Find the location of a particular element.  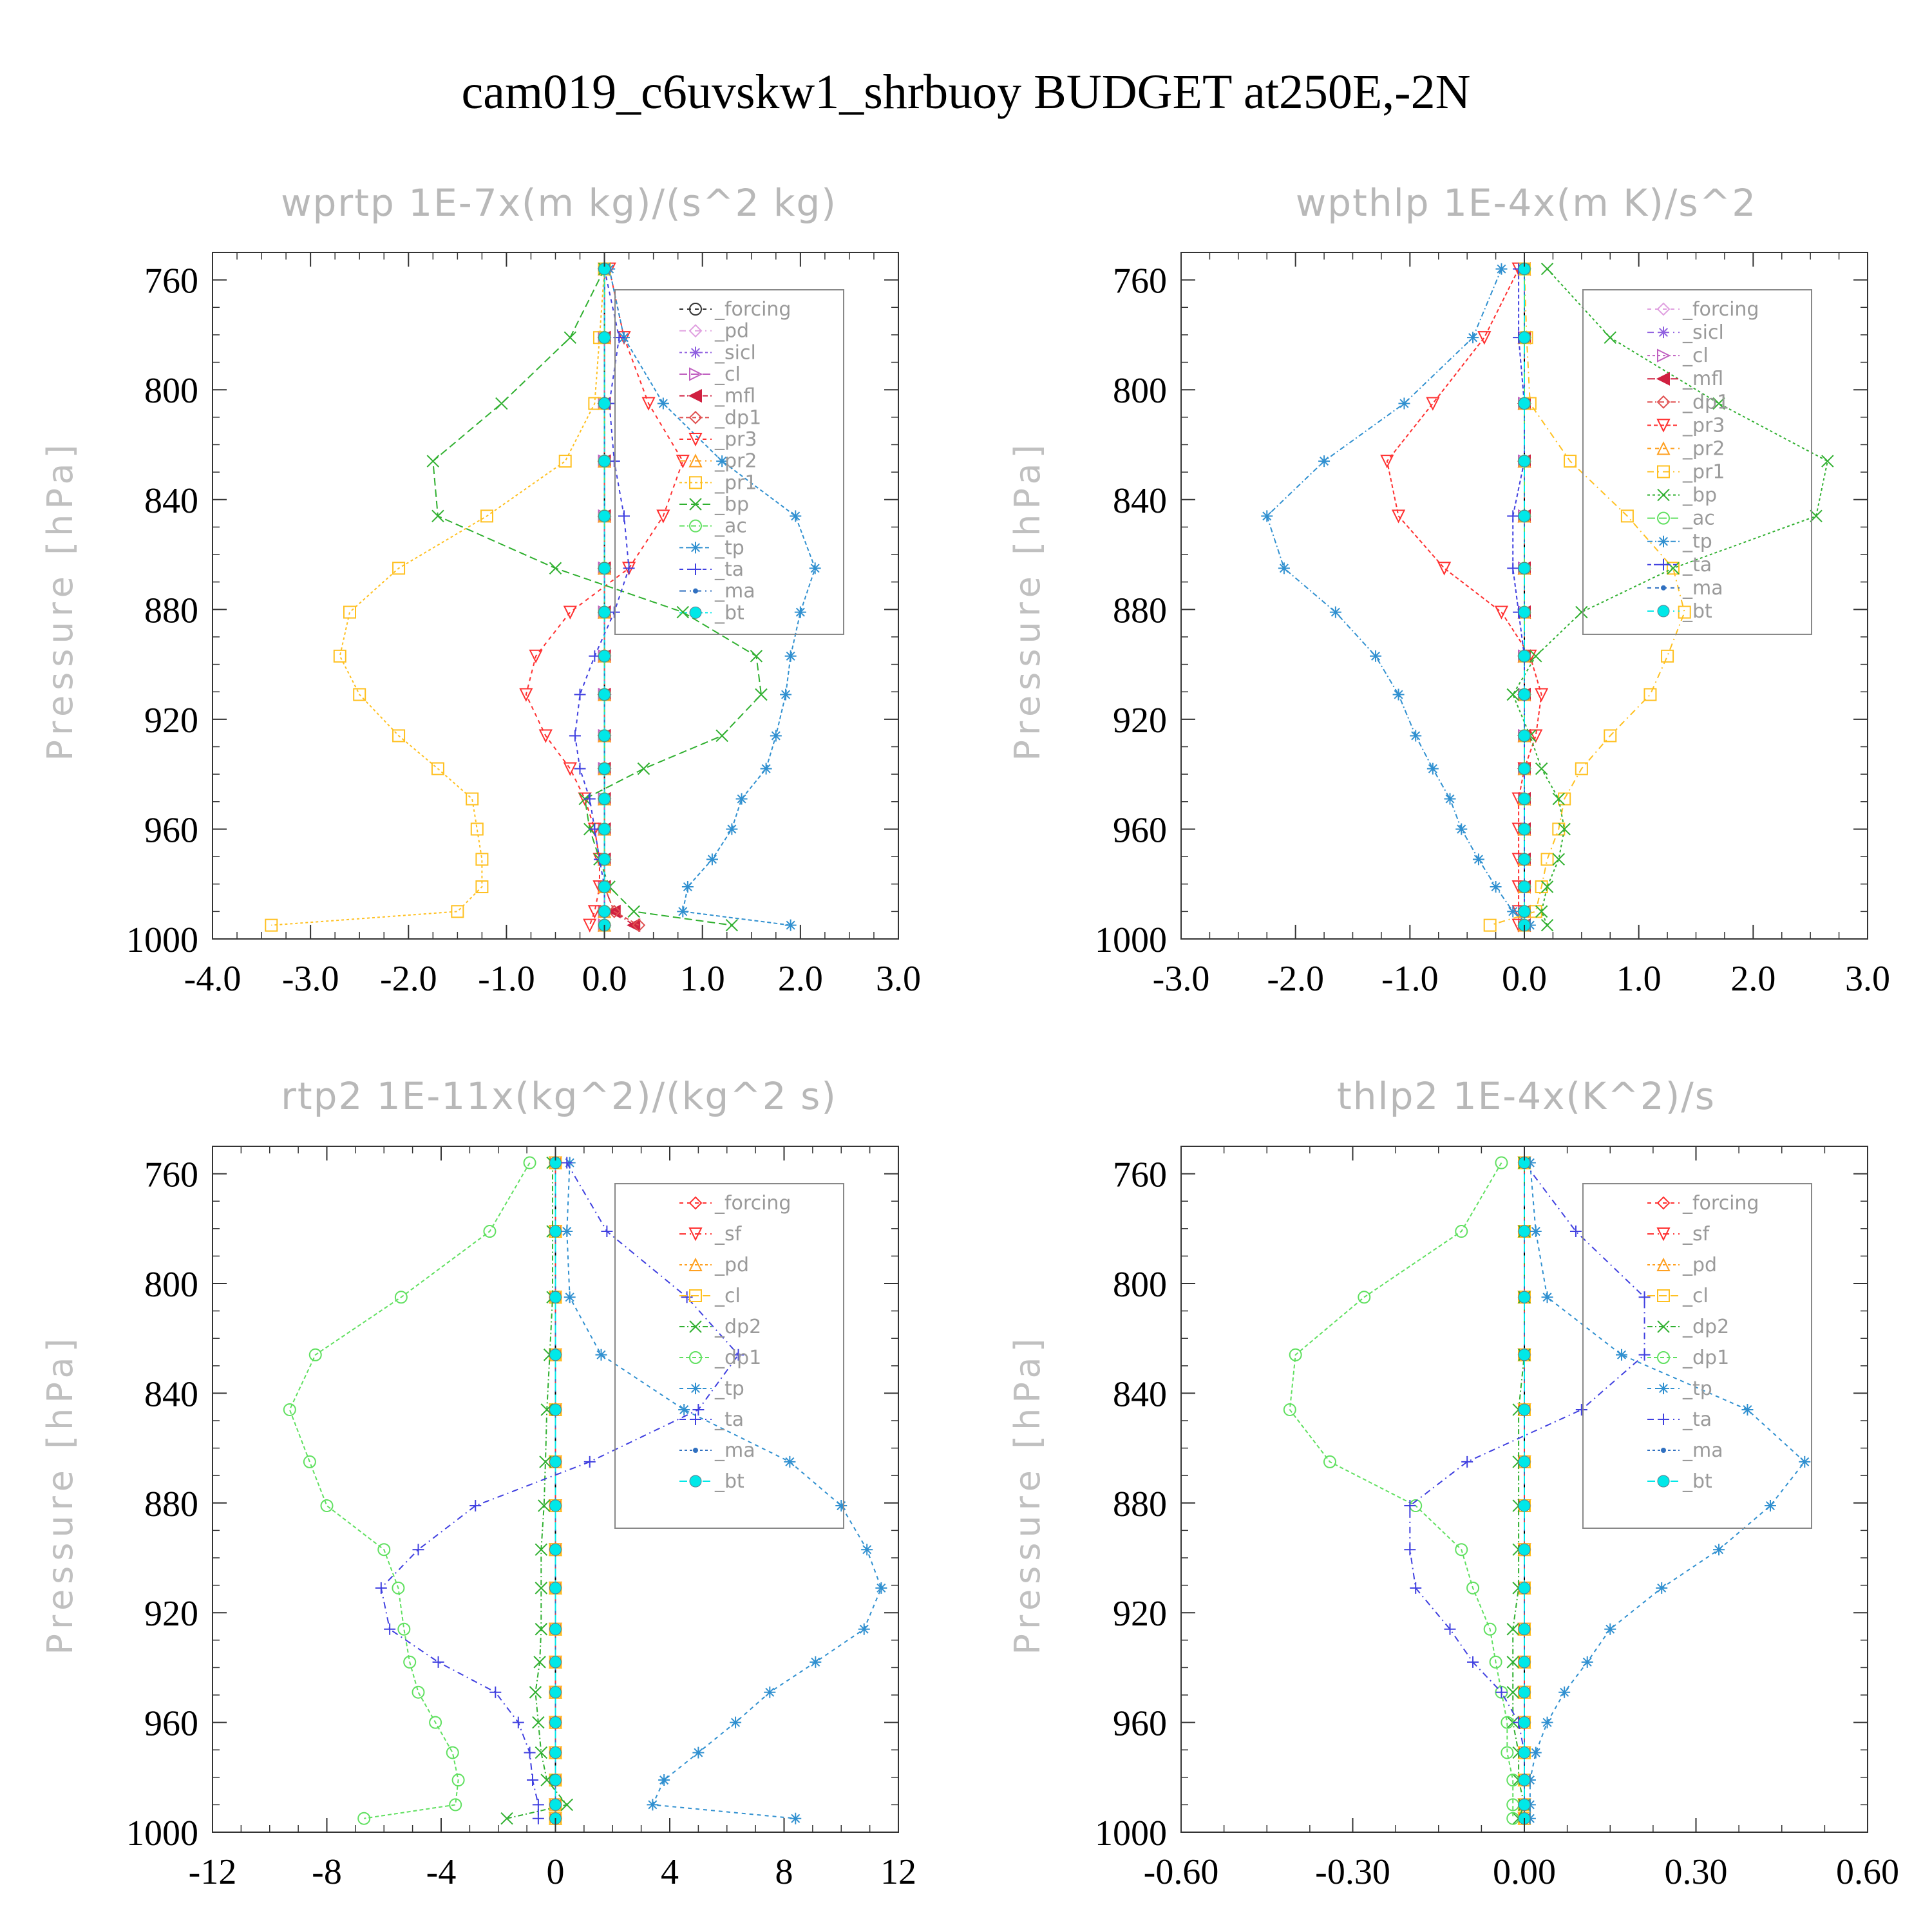

x-tick-label: -12 is located at coordinates (213, 1872).